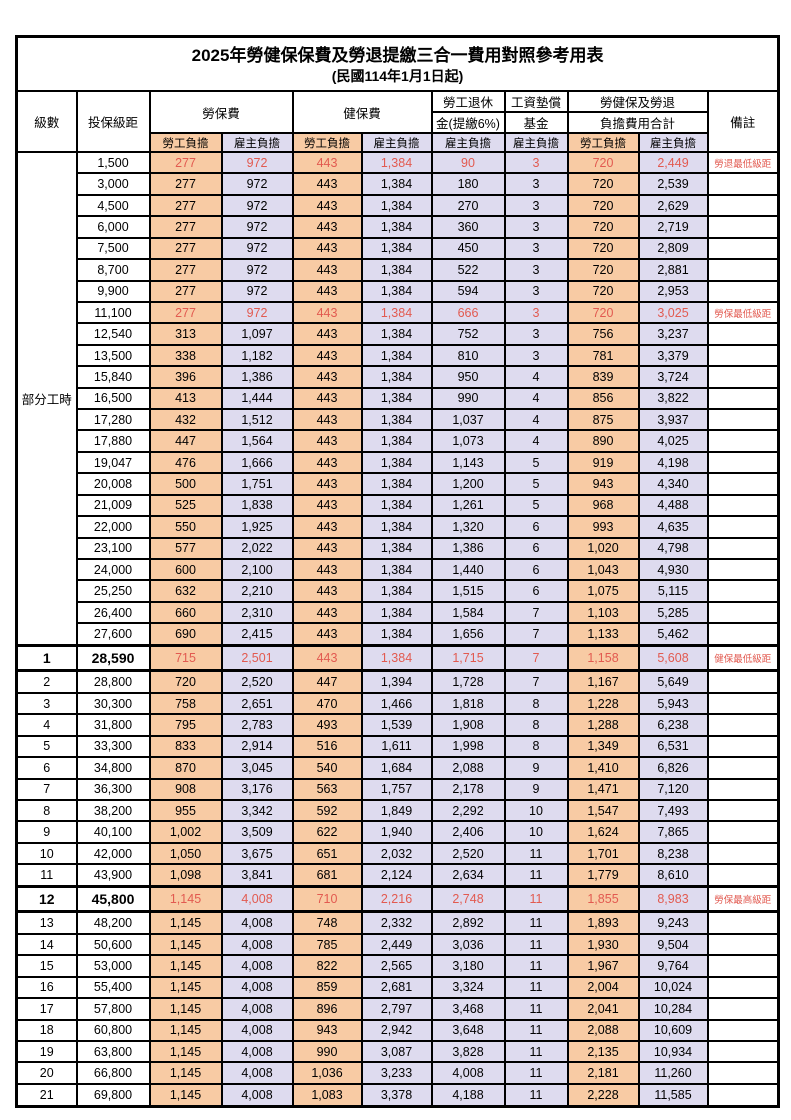 The width and height of the screenshot is (791, 1120). Describe the element at coordinates (396, 681) in the screenshot. I see `health-employer-cell: 1,394` at that location.